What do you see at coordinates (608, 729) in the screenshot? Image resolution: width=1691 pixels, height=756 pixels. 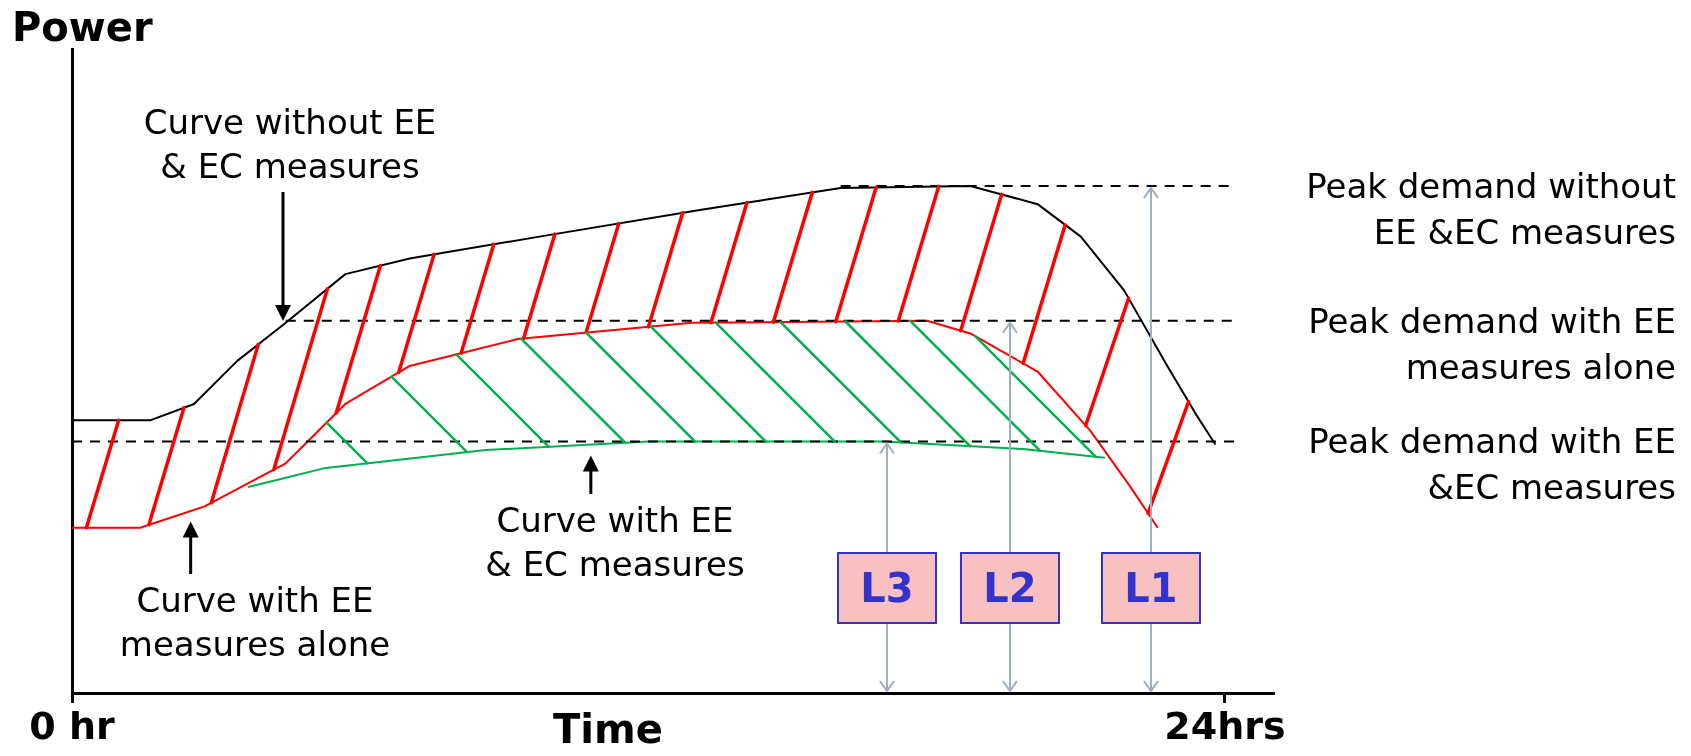 I see `x-axis-title: Time` at bounding box center [608, 729].